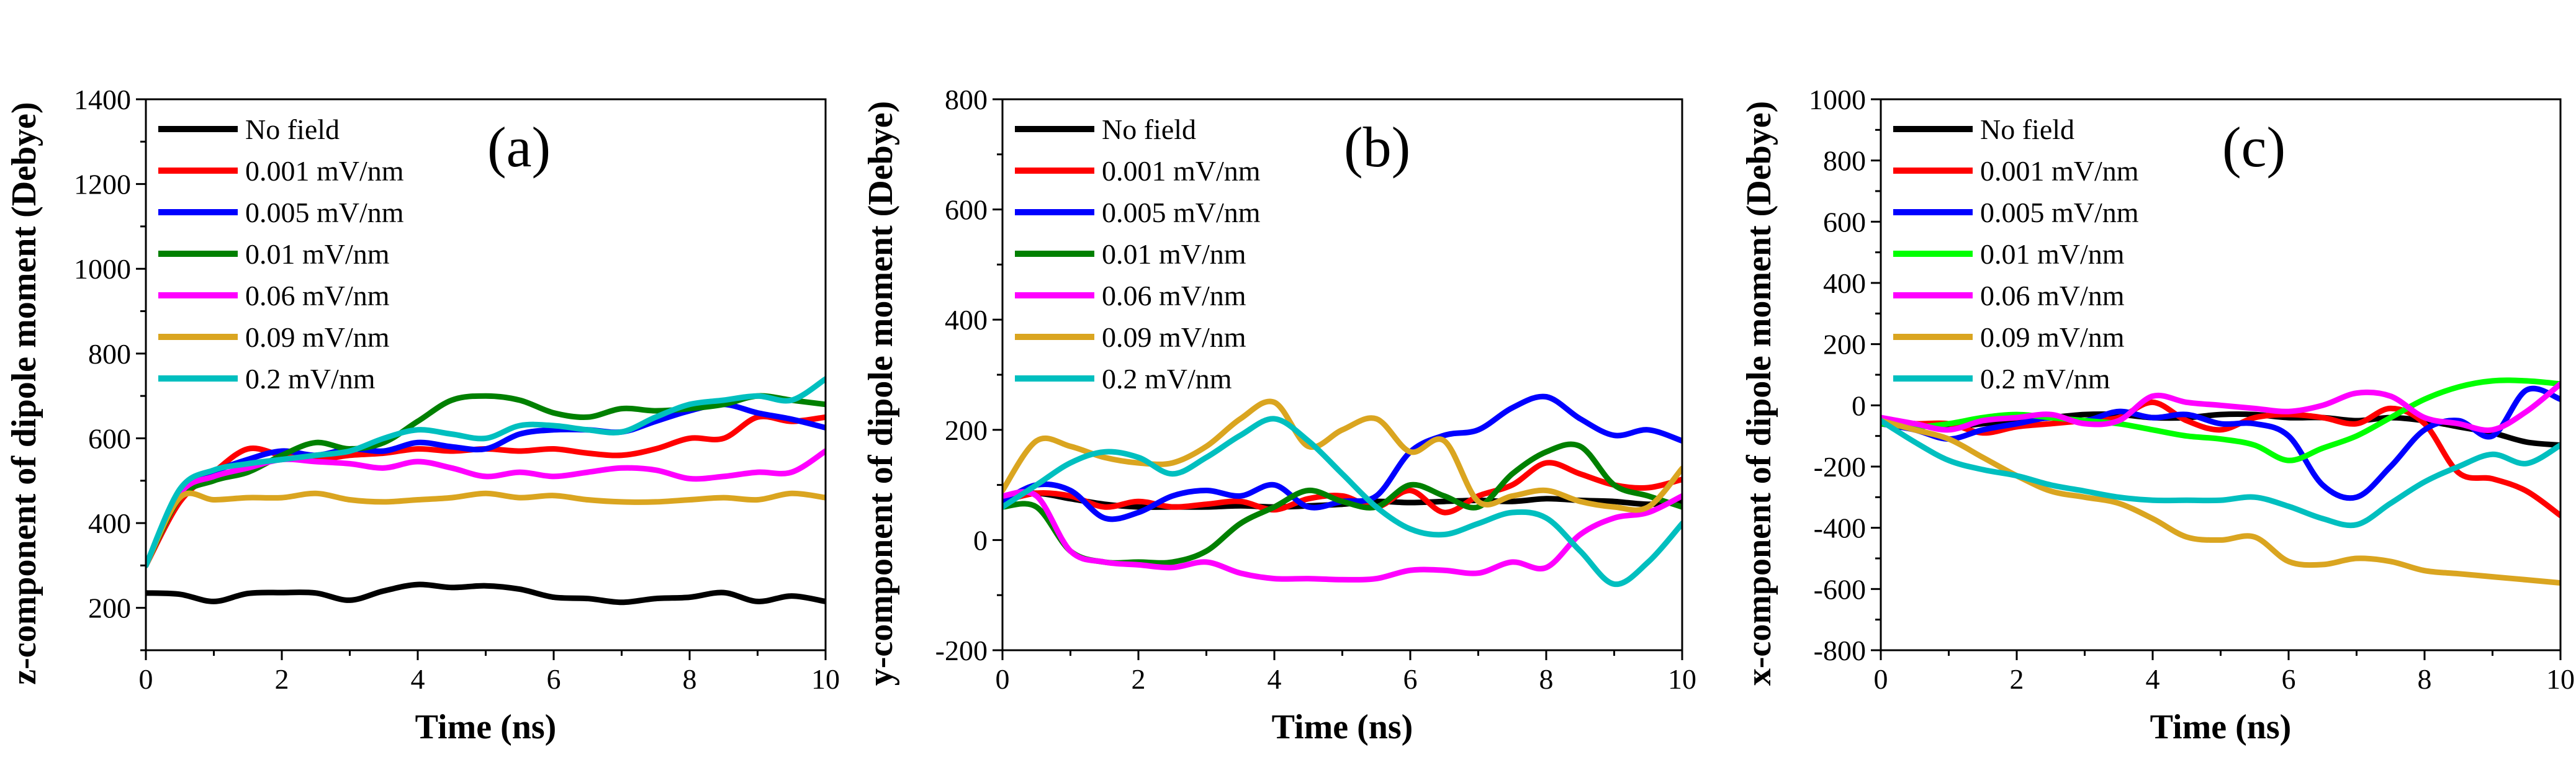 The image size is (2576, 783). I want to click on y-tick-label: -600, so click(1840, 589).